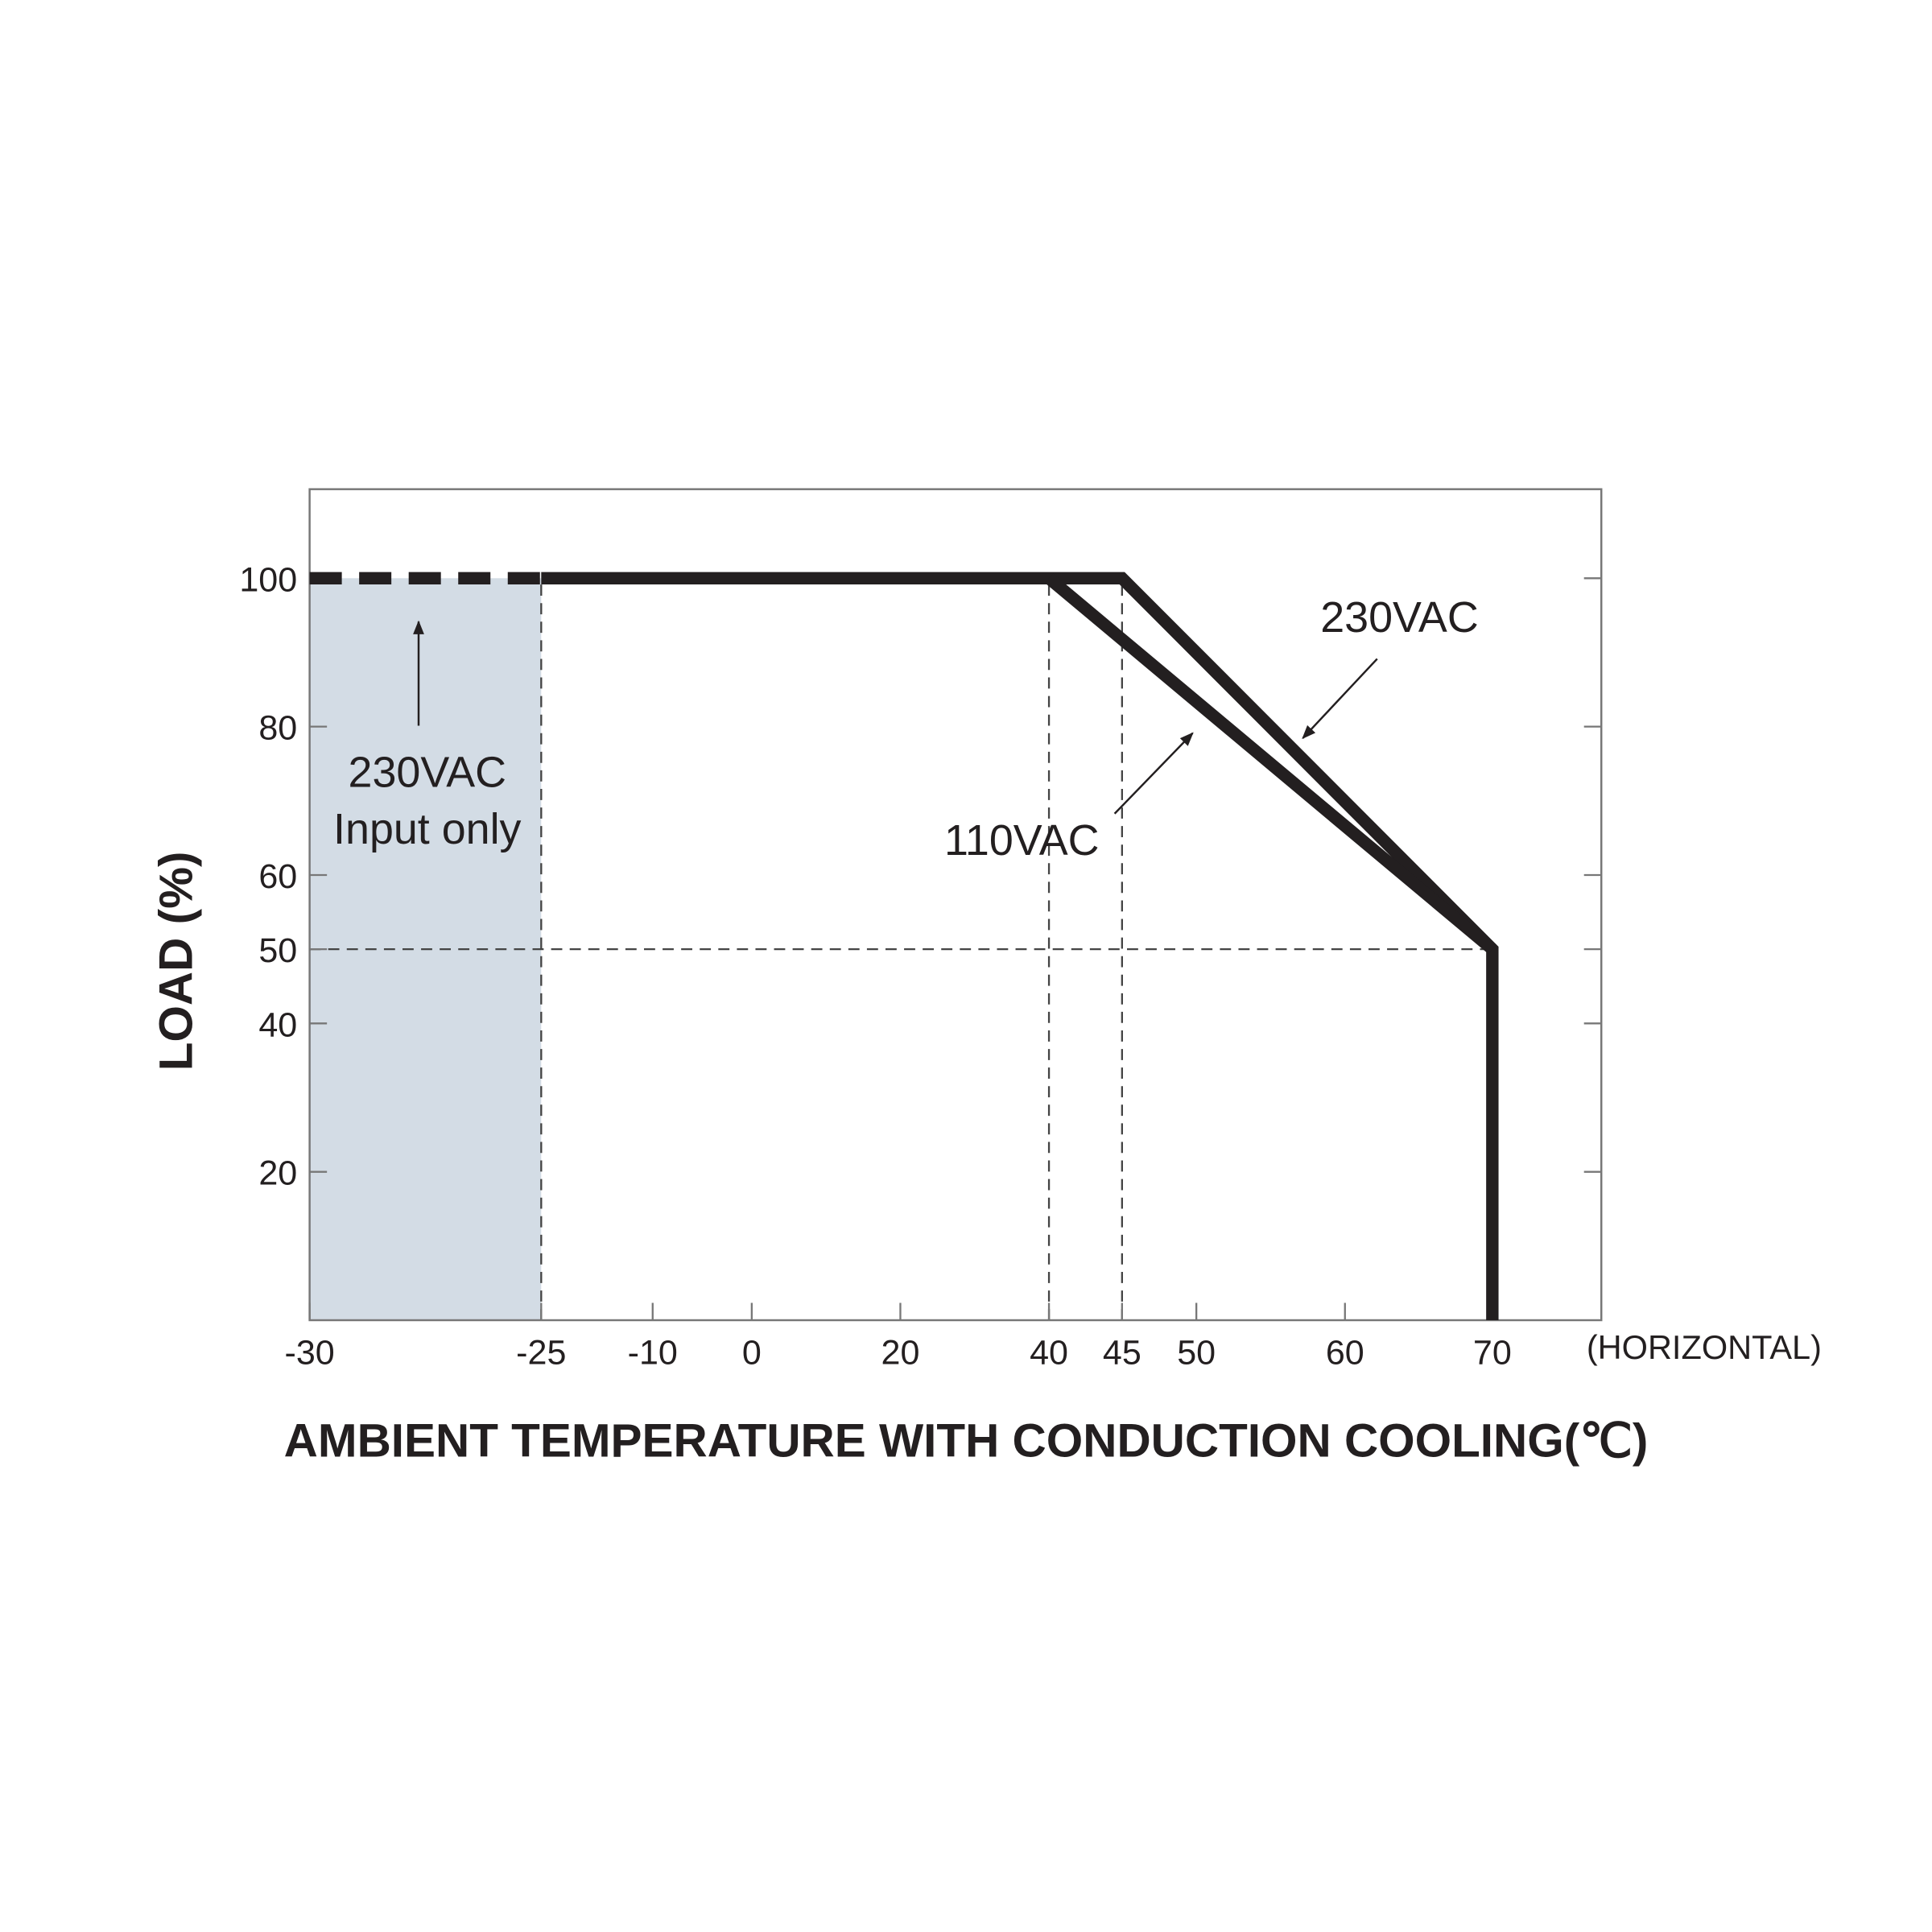  Describe the element at coordinates (277, 728) in the screenshot. I see `y-tick-label: 80` at that location.